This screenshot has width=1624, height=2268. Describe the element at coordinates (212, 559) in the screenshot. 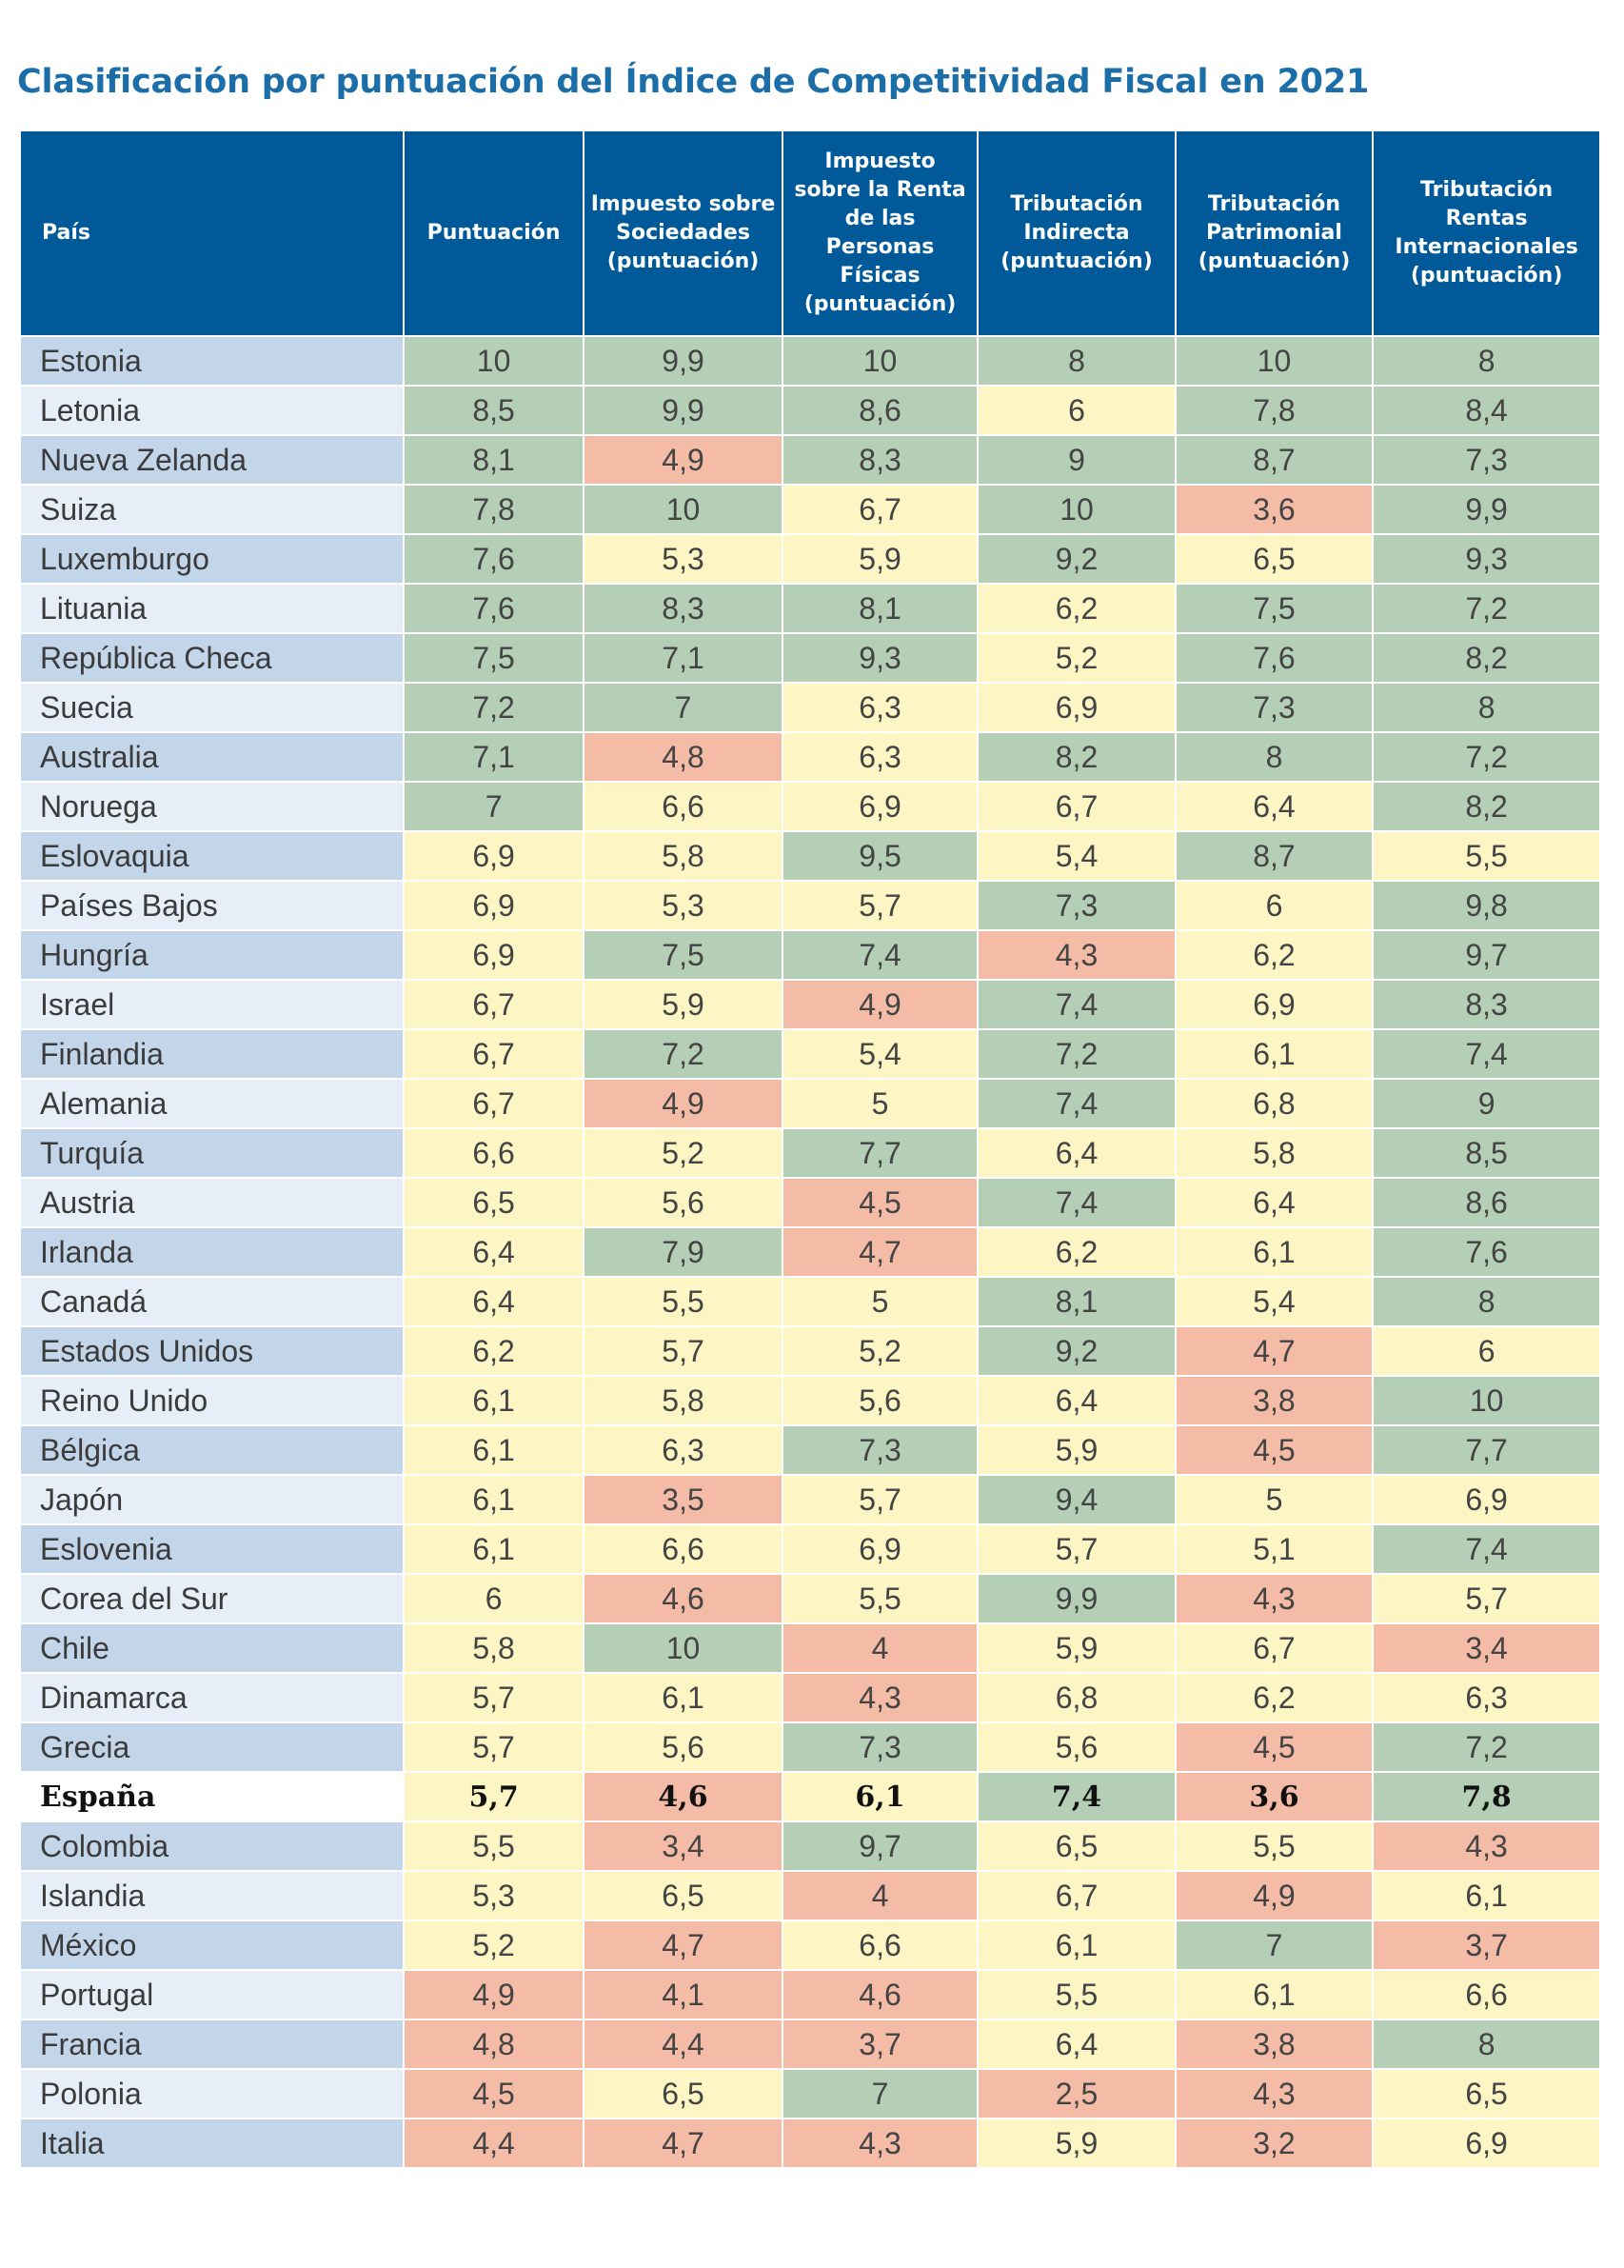

I see `country-cell: Luxemburgo` at that location.